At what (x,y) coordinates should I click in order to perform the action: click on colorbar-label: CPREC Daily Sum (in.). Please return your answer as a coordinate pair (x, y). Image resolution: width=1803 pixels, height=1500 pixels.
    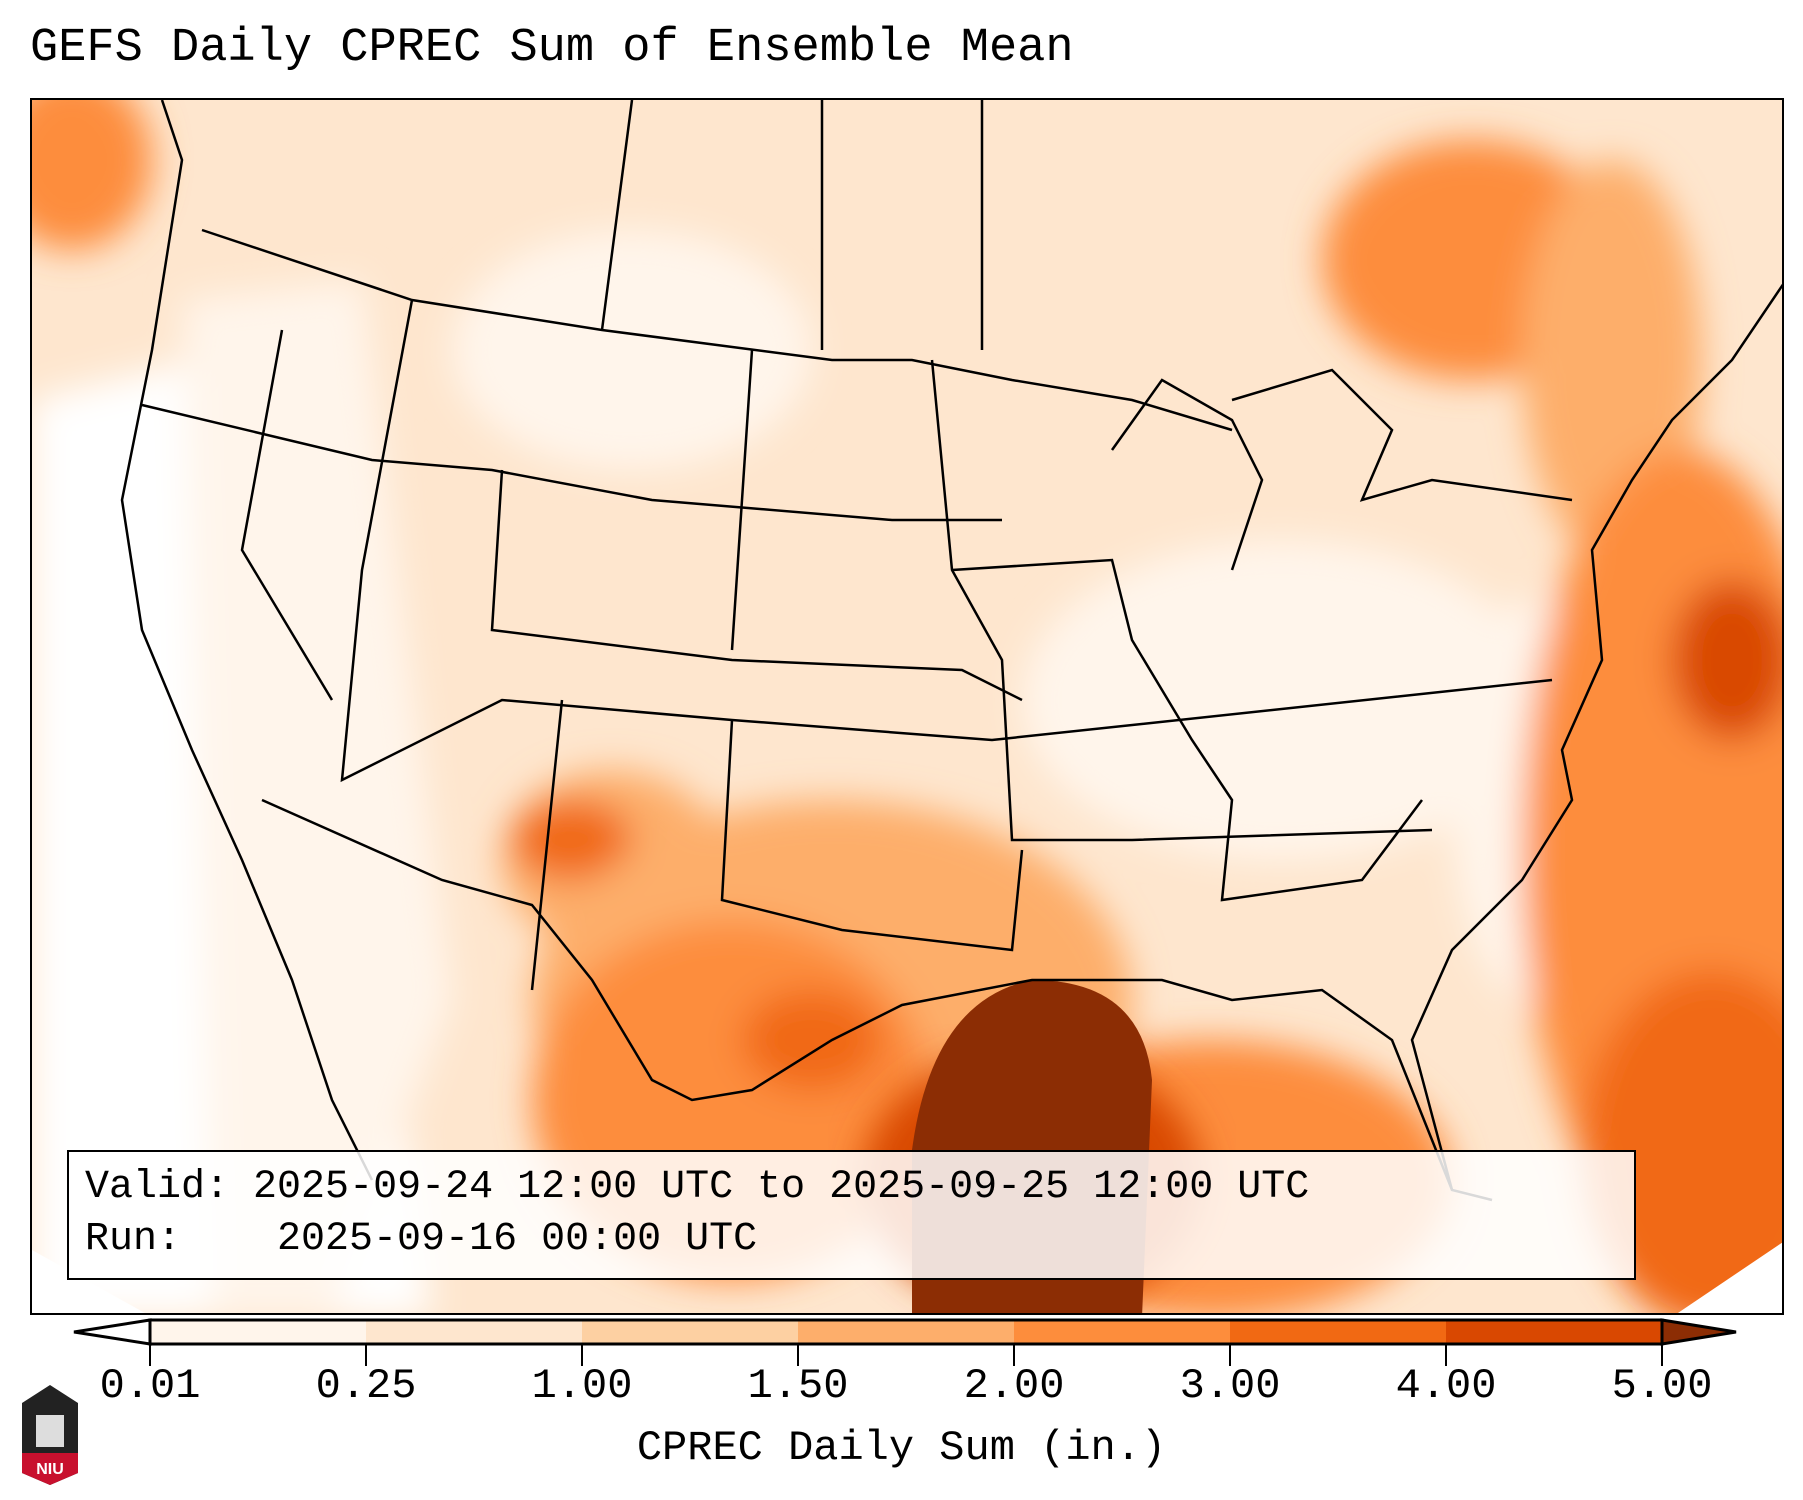
    Looking at the image, I should click on (901, 1448).